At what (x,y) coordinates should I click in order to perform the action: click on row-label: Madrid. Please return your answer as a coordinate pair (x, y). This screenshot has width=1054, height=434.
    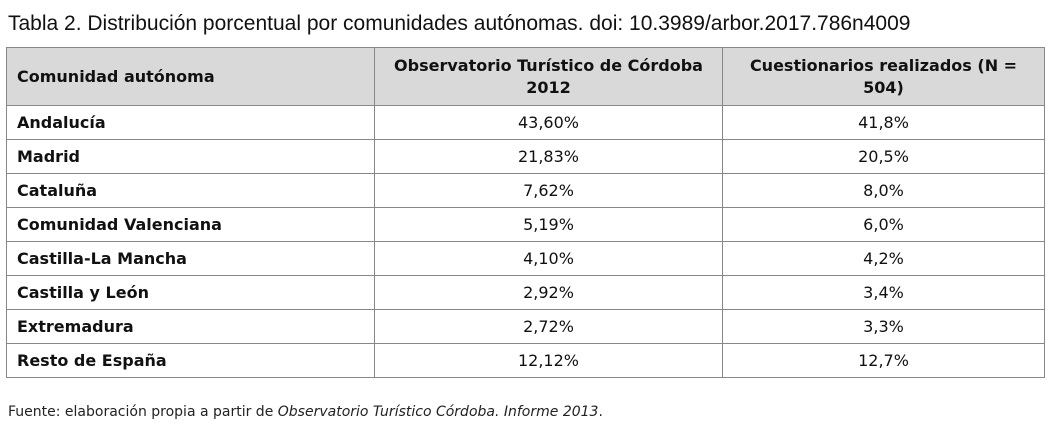
    Looking at the image, I should click on (190, 156).